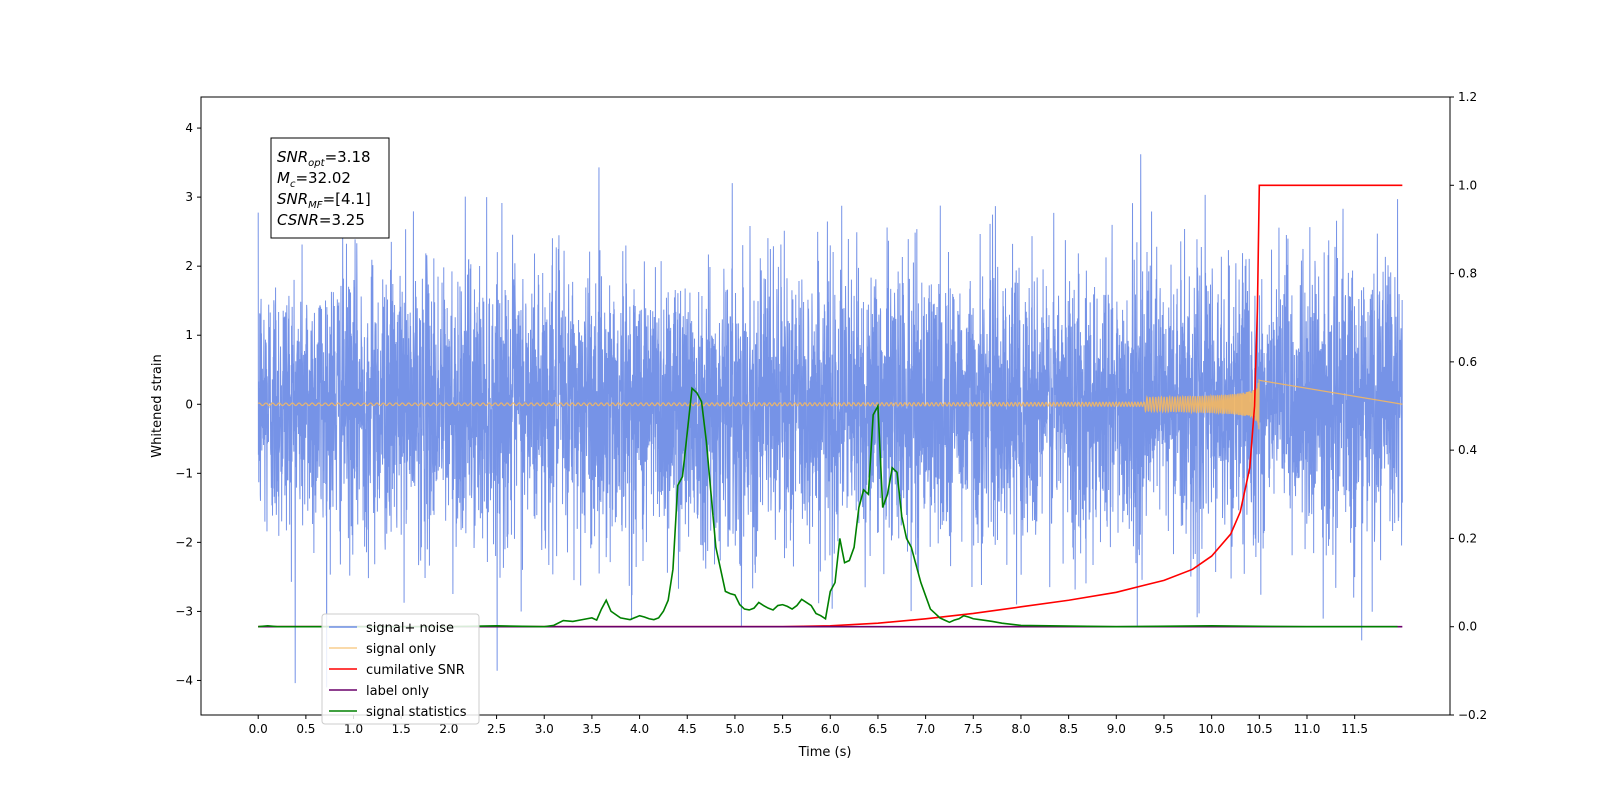 This screenshot has width=1600, height=800. I want to click on y-tick-label: −3, so click(184, 611).